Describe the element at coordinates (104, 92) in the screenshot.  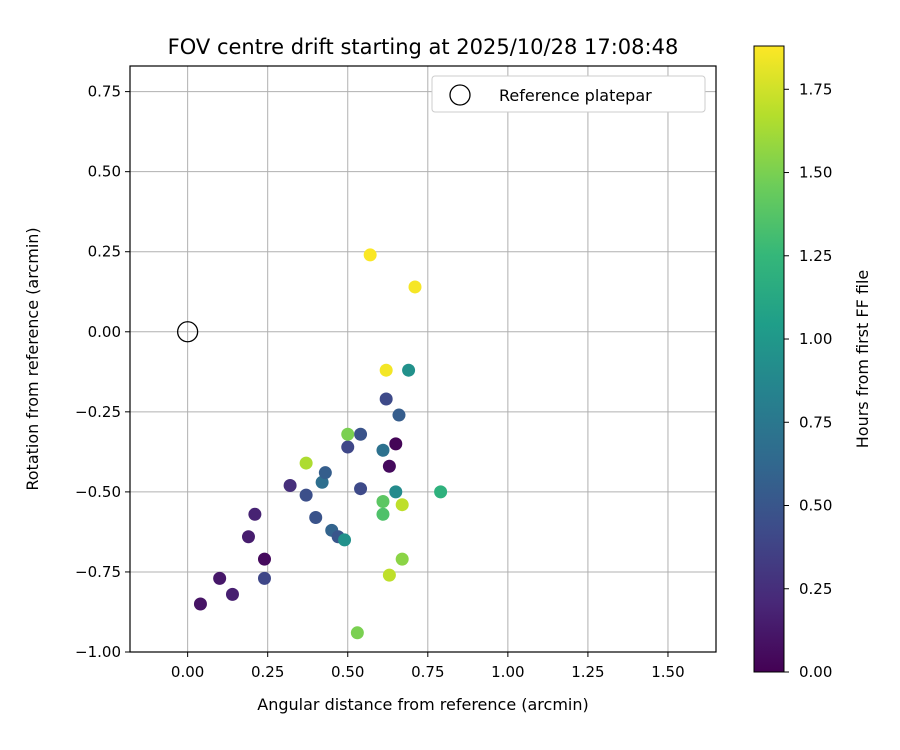
I see `y-tick-label: 0.75` at that location.